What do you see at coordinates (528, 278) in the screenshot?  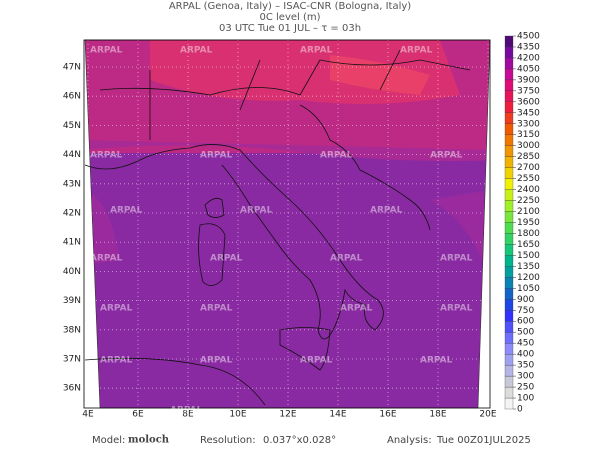 I see `colorbar-label: 1200` at bounding box center [528, 278].